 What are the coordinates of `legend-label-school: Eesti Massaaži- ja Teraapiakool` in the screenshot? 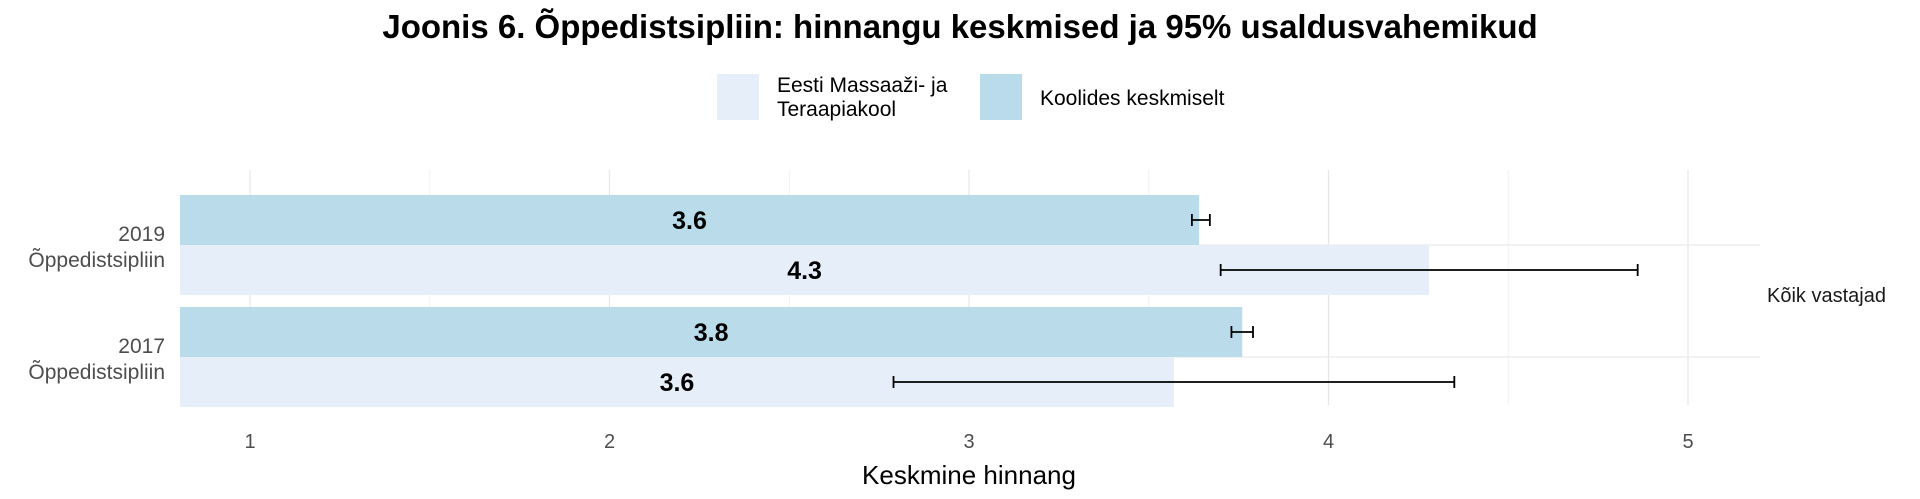 It's located at (862, 97).